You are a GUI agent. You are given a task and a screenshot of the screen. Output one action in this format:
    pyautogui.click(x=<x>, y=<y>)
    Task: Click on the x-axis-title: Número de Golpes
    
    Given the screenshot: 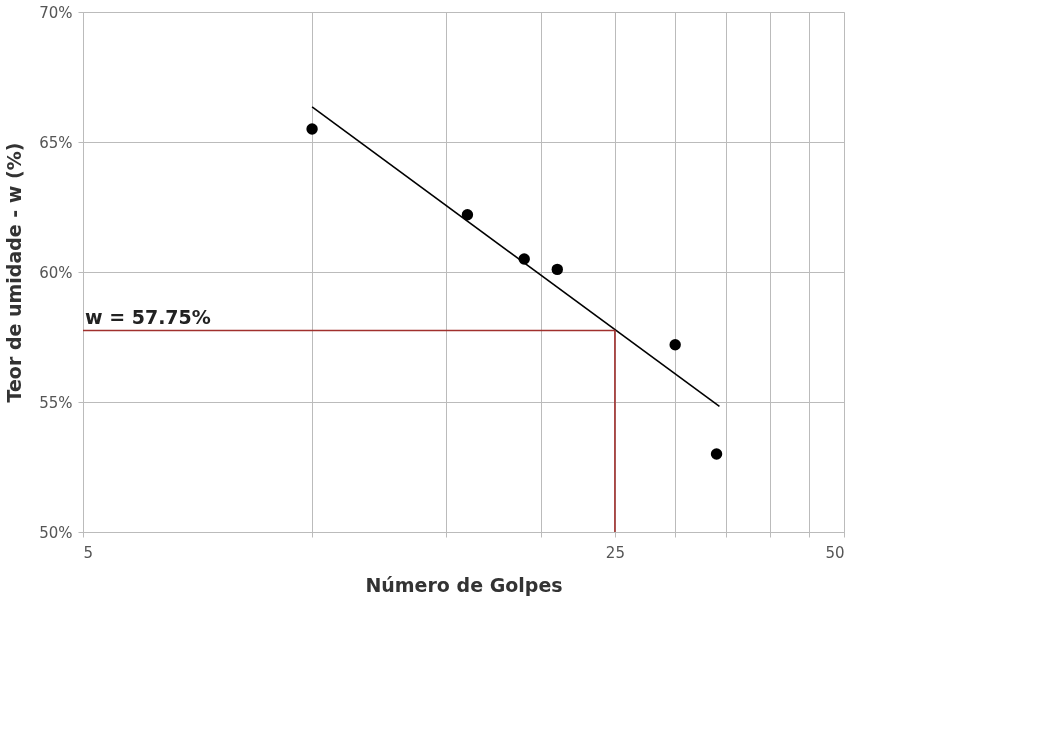 What is the action you would take?
    pyautogui.click(x=464, y=584)
    